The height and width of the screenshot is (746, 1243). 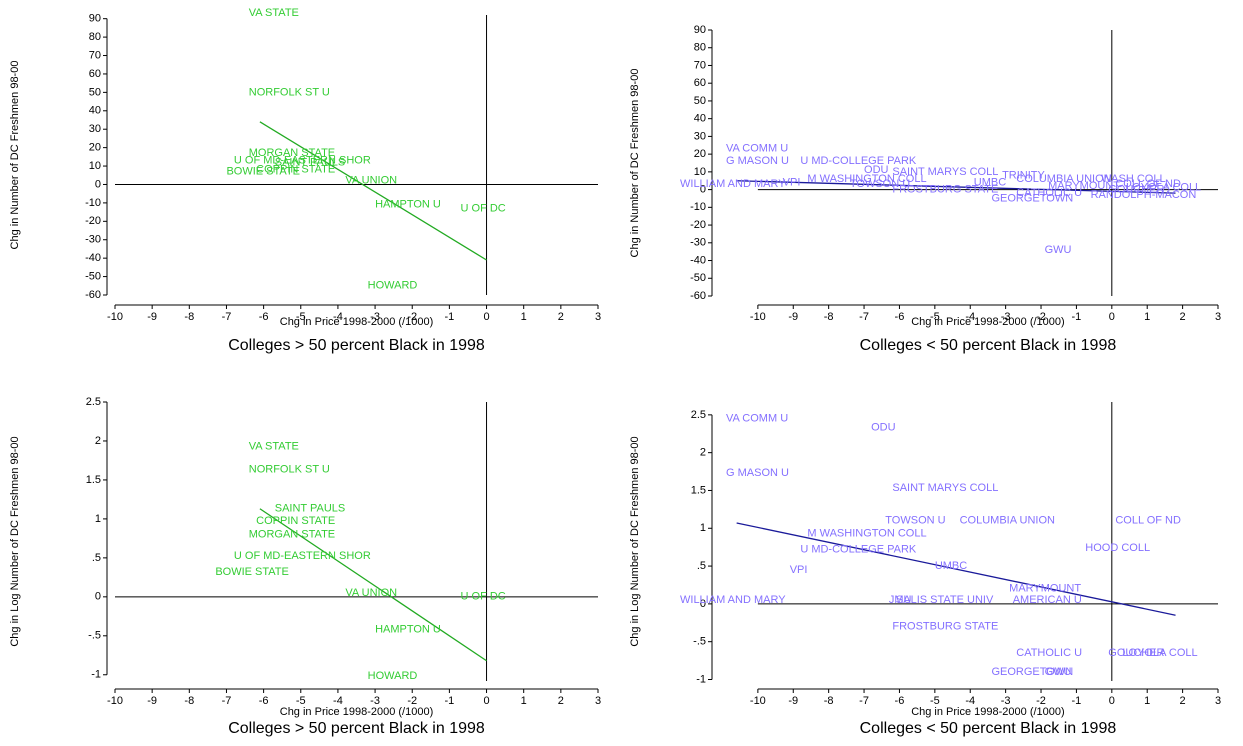 What do you see at coordinates (93, 480) in the screenshot?
I see `y-tick-label: 1.5` at bounding box center [93, 480].